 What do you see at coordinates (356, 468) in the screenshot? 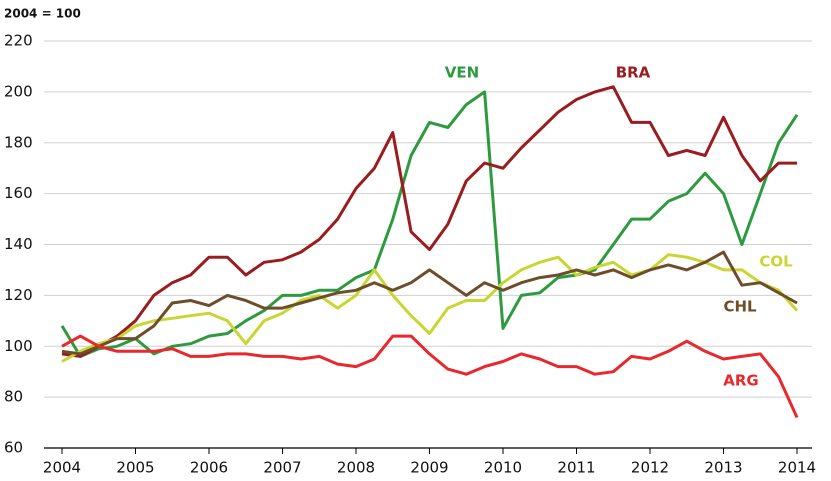
I see `x-tick-label: 2008` at bounding box center [356, 468].